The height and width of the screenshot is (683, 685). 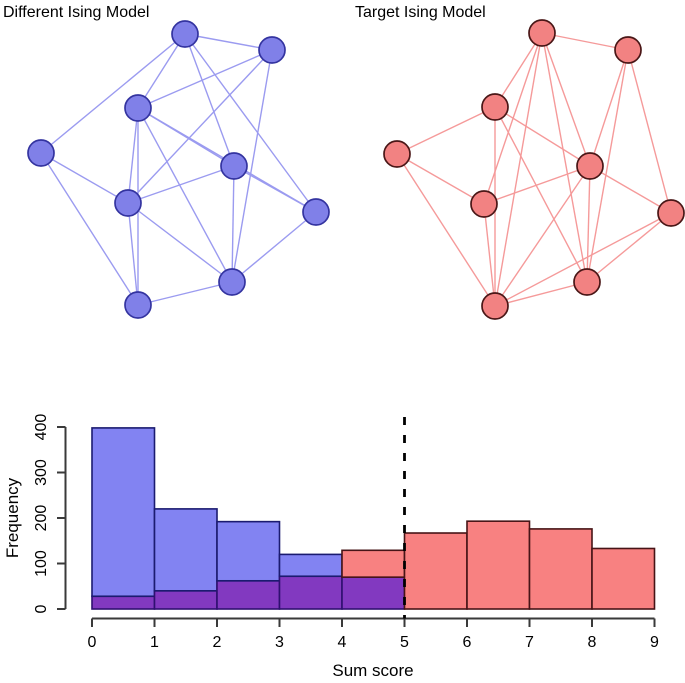 What do you see at coordinates (592, 642) in the screenshot?
I see `x-tick-label: 8` at bounding box center [592, 642].